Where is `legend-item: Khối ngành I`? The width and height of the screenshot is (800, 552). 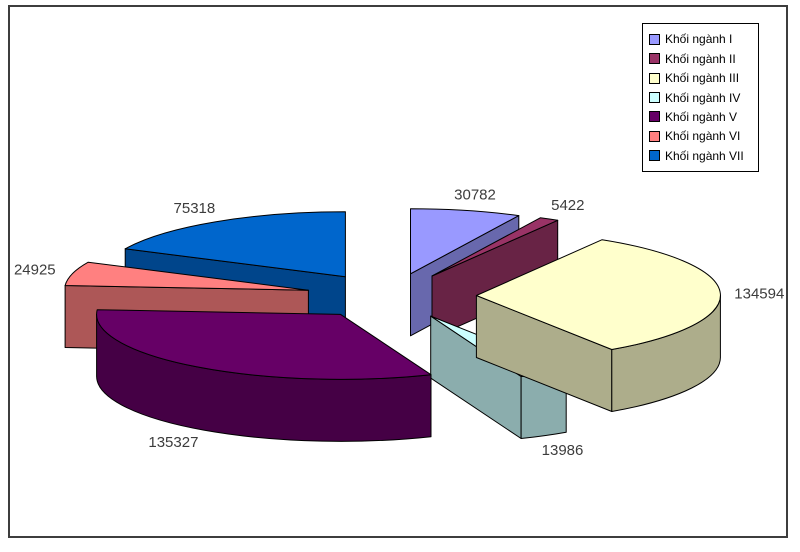 legend-item: Khối ngành I is located at coordinates (702, 39).